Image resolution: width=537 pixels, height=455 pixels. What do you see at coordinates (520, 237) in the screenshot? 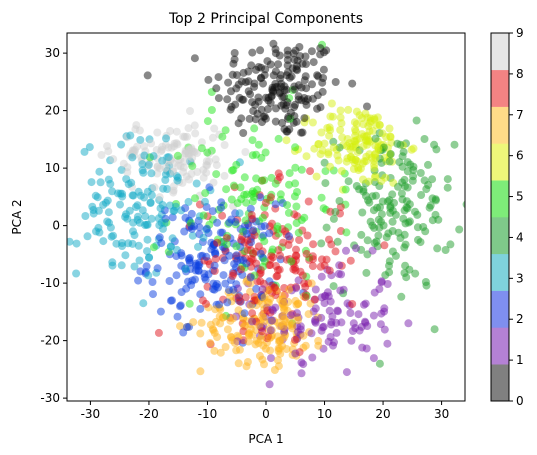
I see `colorbar-tick-label: 4` at bounding box center [520, 237].